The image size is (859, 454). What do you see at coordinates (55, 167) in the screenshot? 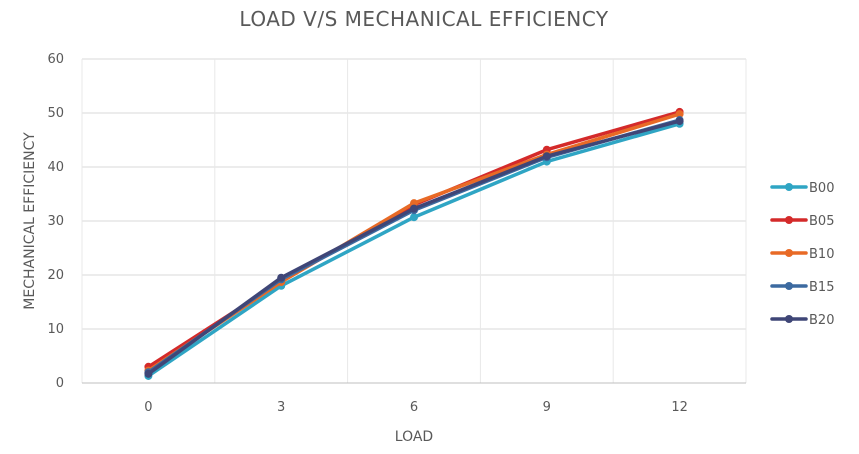
I see `y-tick-label: 40` at bounding box center [55, 167].